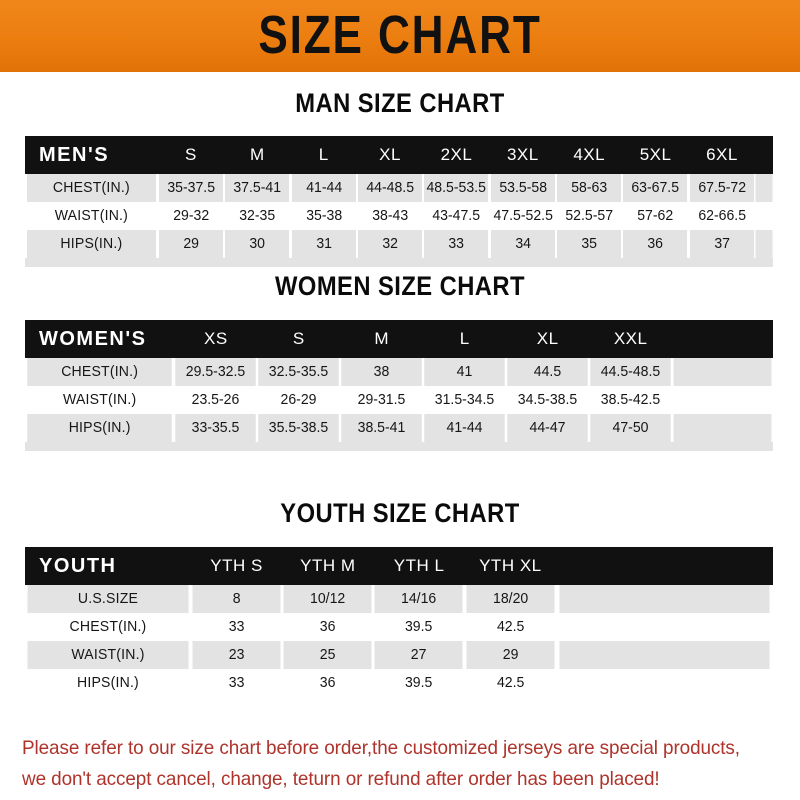 The width and height of the screenshot is (800, 800). What do you see at coordinates (589, 216) in the screenshot?
I see `table-cell: 52.5-57` at bounding box center [589, 216].